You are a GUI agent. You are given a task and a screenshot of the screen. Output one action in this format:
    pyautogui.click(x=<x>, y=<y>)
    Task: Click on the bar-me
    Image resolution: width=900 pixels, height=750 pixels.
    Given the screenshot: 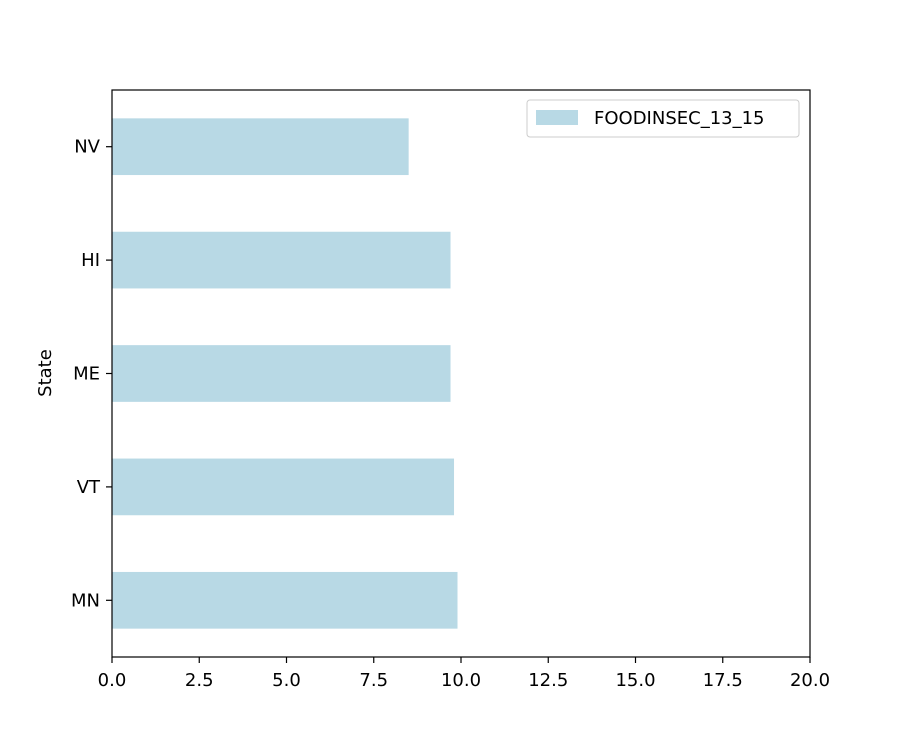 What is the action you would take?
    pyautogui.click(x=281, y=373)
    